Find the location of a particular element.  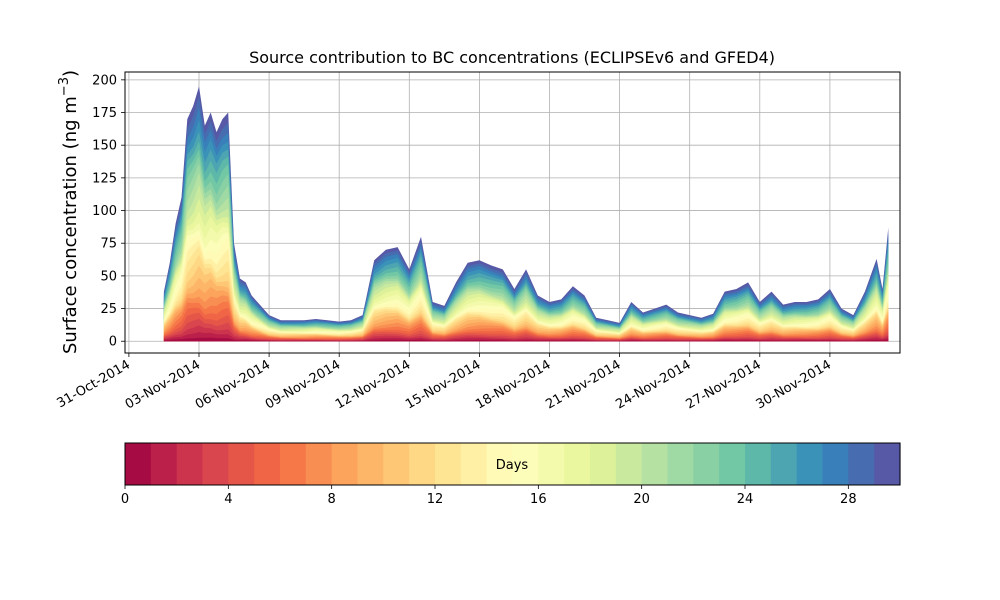

colorbar-tick-label: 20 is located at coordinates (641, 499).